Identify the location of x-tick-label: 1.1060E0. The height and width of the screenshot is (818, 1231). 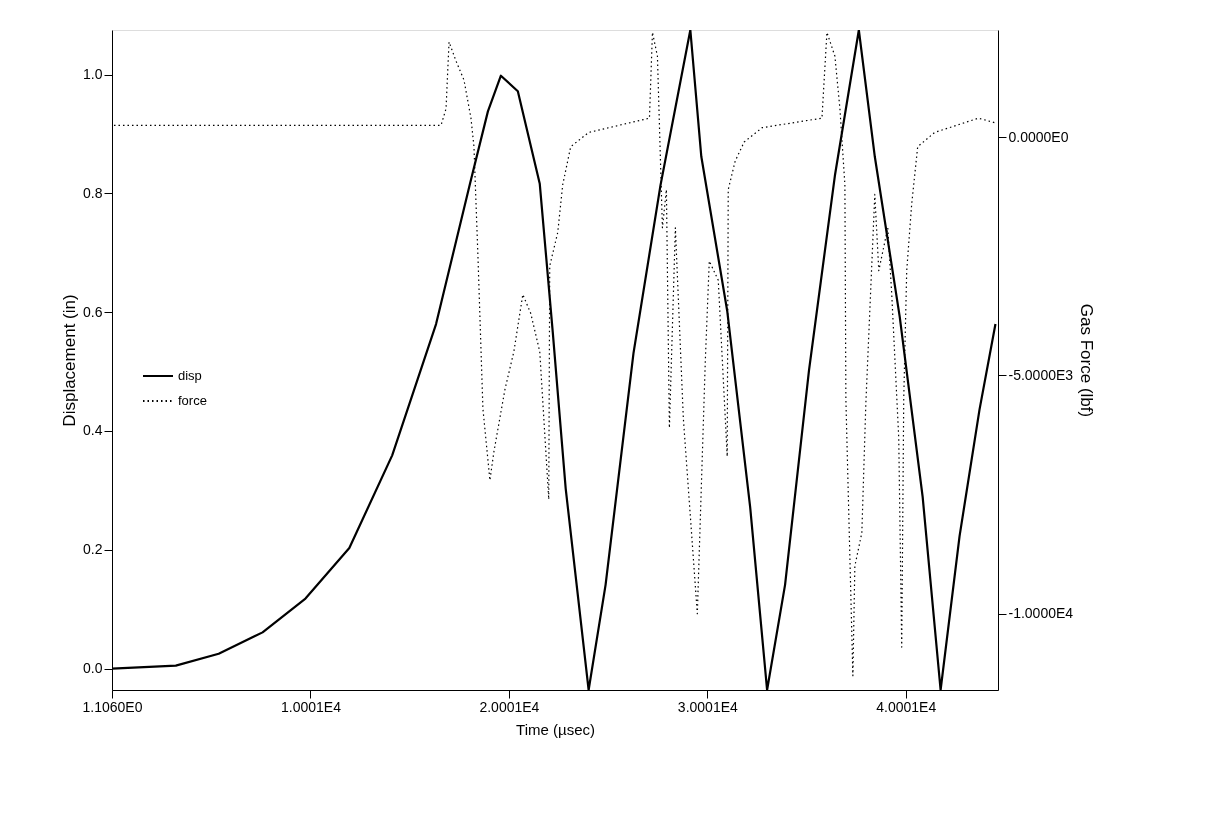
(112, 706).